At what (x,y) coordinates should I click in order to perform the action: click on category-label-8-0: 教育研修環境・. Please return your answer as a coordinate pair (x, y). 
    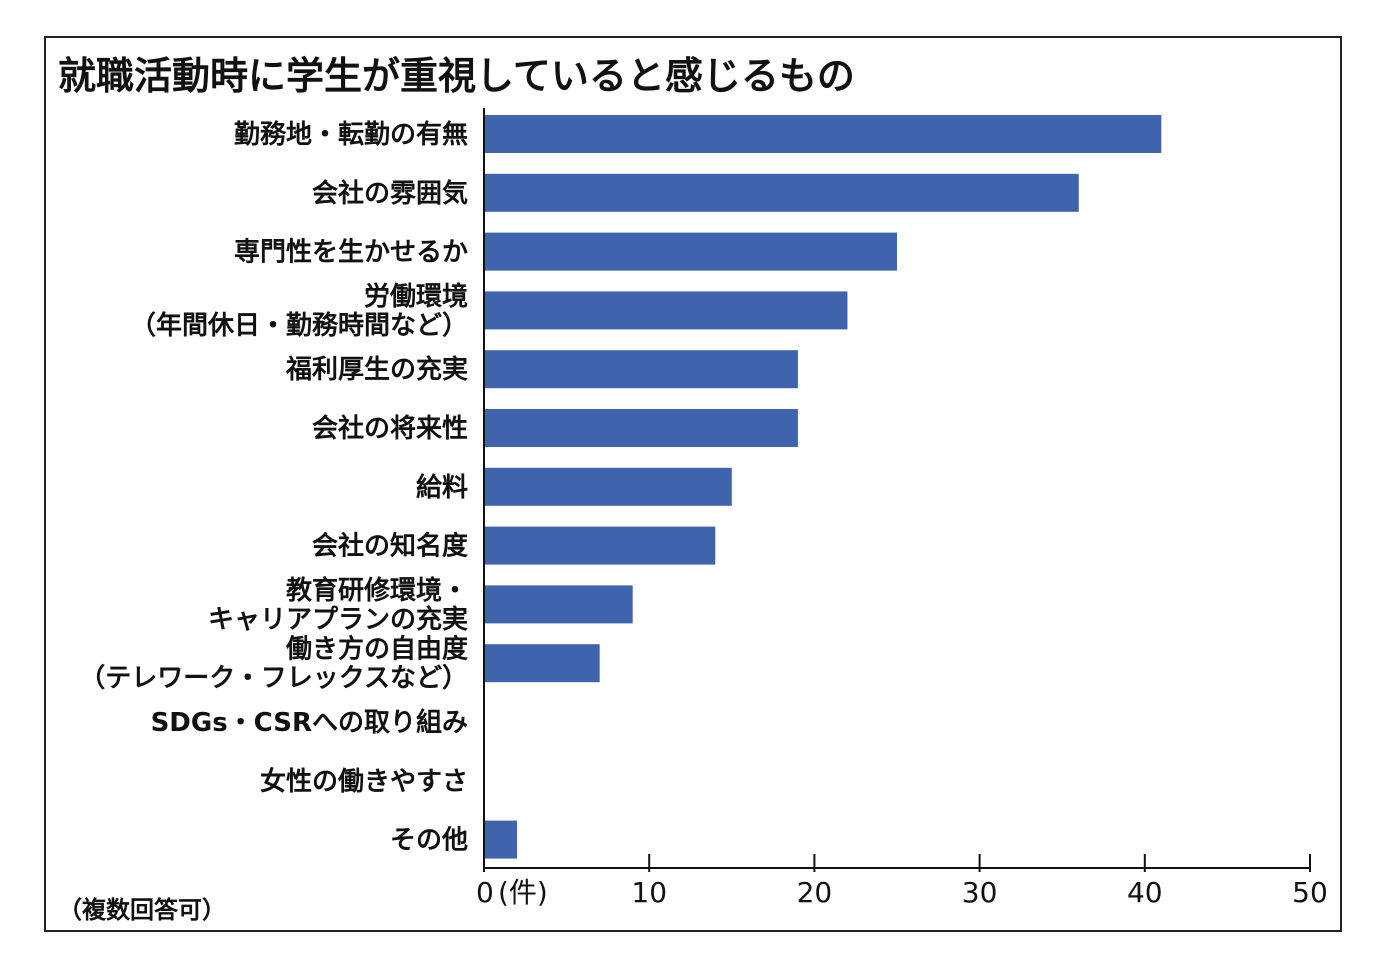
    Looking at the image, I should click on (377, 590).